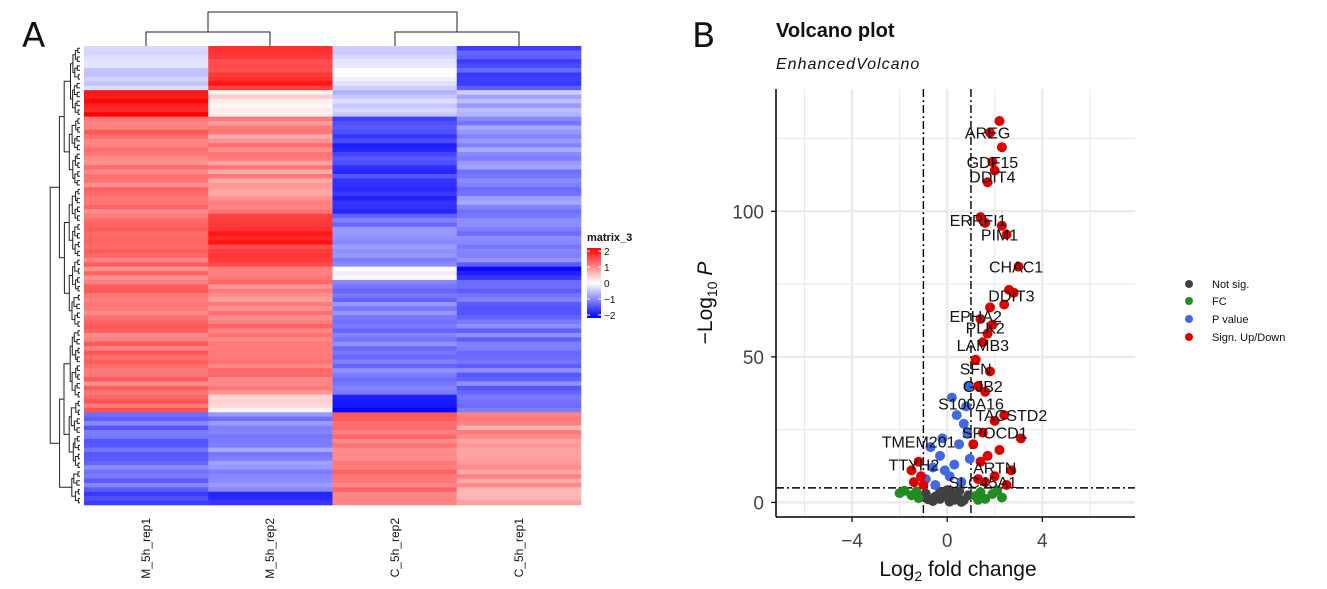 The width and height of the screenshot is (1327, 589). I want to click on legend-label-not-sig: Not sig., so click(1230, 285).